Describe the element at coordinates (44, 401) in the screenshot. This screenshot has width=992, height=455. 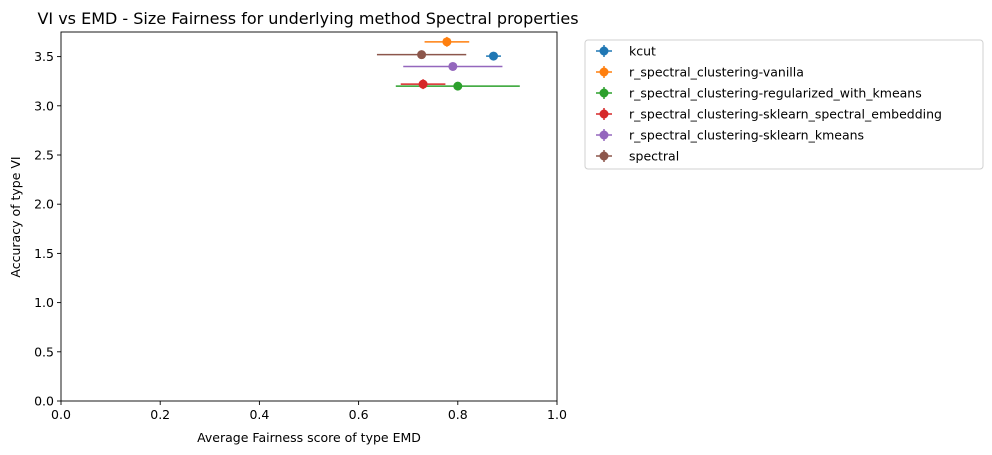
I see `y-tick-label: 0.0` at that location.